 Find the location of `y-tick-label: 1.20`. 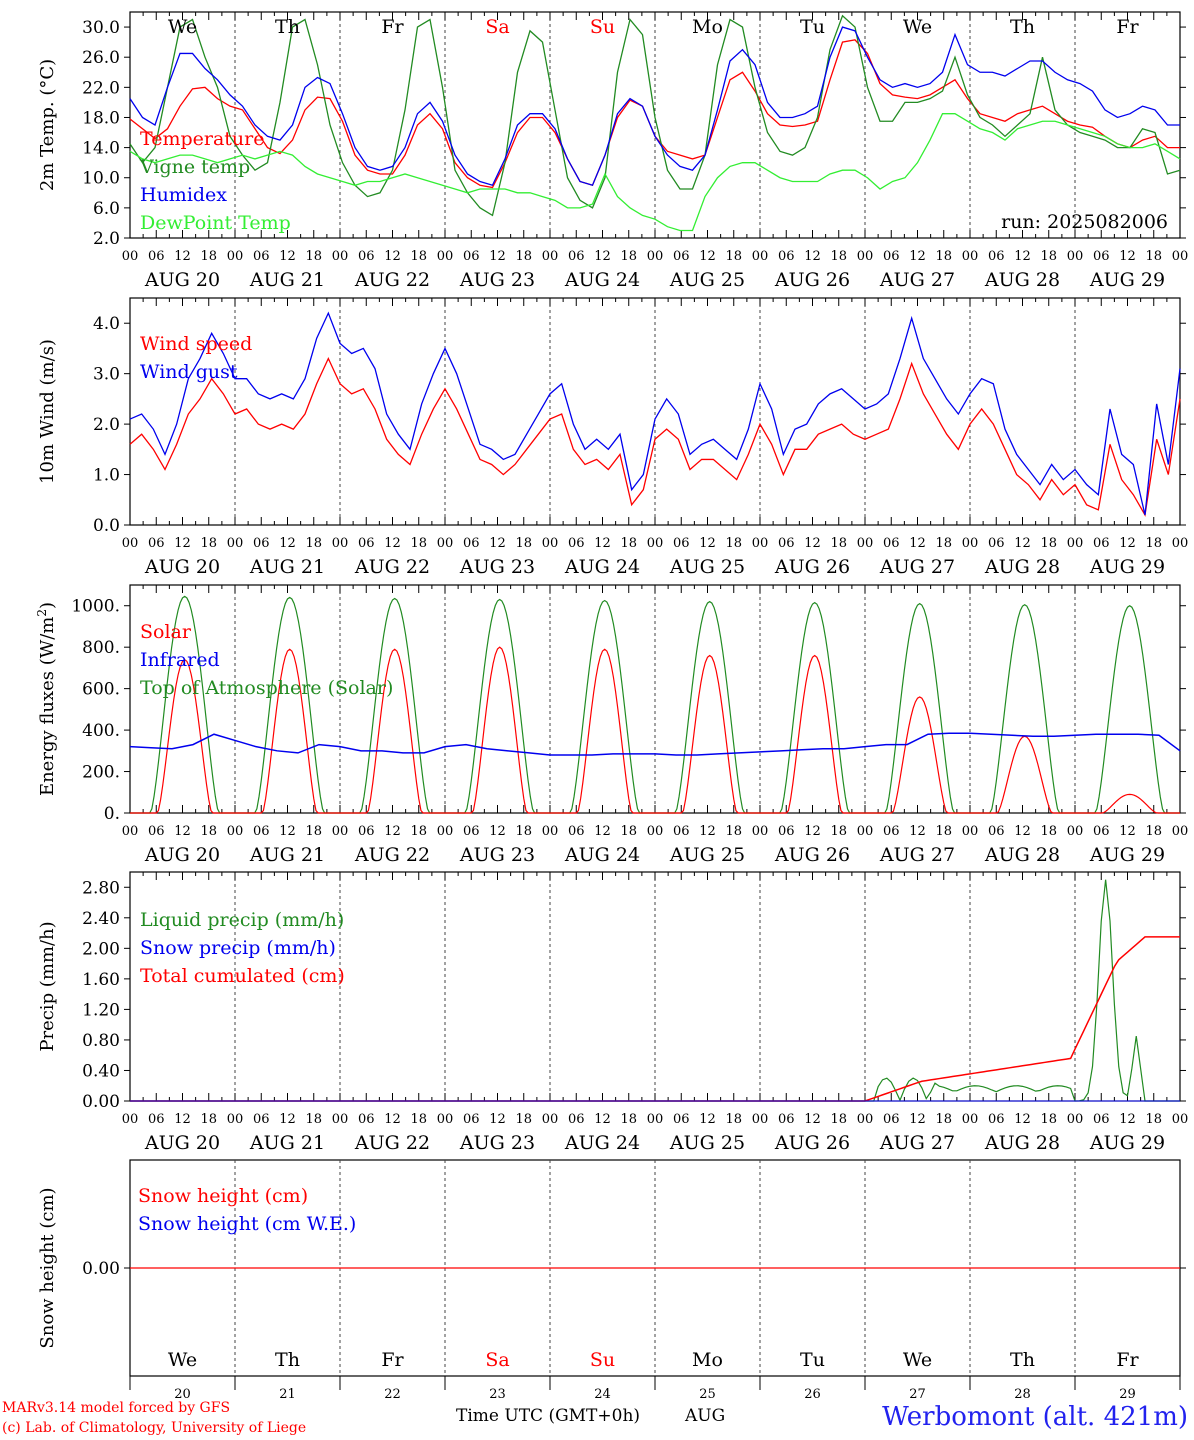

y-tick-label: 1.20 is located at coordinates (101, 1010).